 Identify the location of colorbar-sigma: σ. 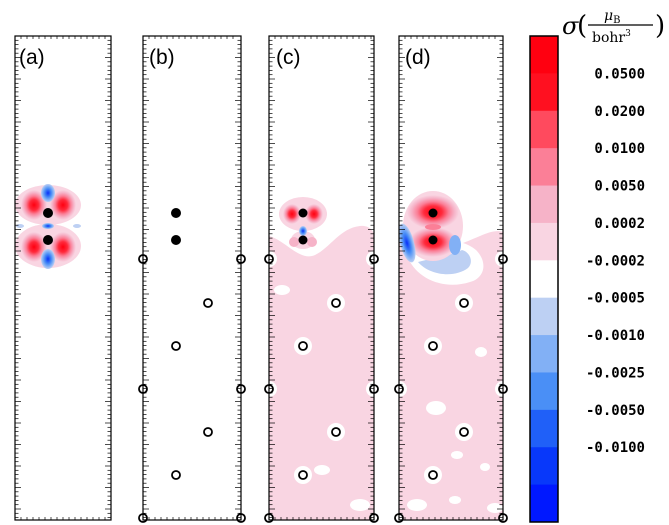
(570, 26).